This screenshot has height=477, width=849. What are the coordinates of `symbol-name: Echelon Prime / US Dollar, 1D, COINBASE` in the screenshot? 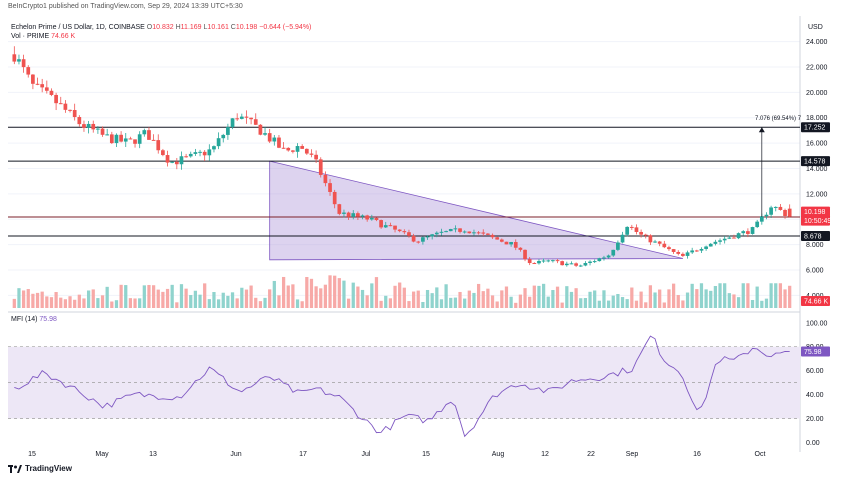 It's located at (78, 27).